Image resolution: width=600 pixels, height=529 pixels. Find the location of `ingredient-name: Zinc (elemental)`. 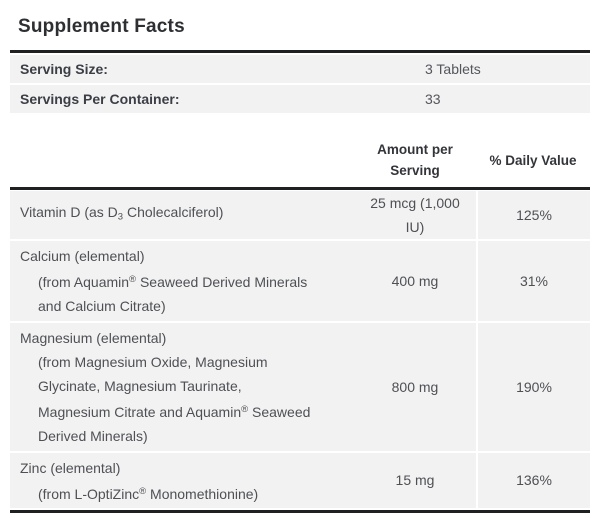

ingredient-name: Zinc (elemental) is located at coordinates (70, 467).